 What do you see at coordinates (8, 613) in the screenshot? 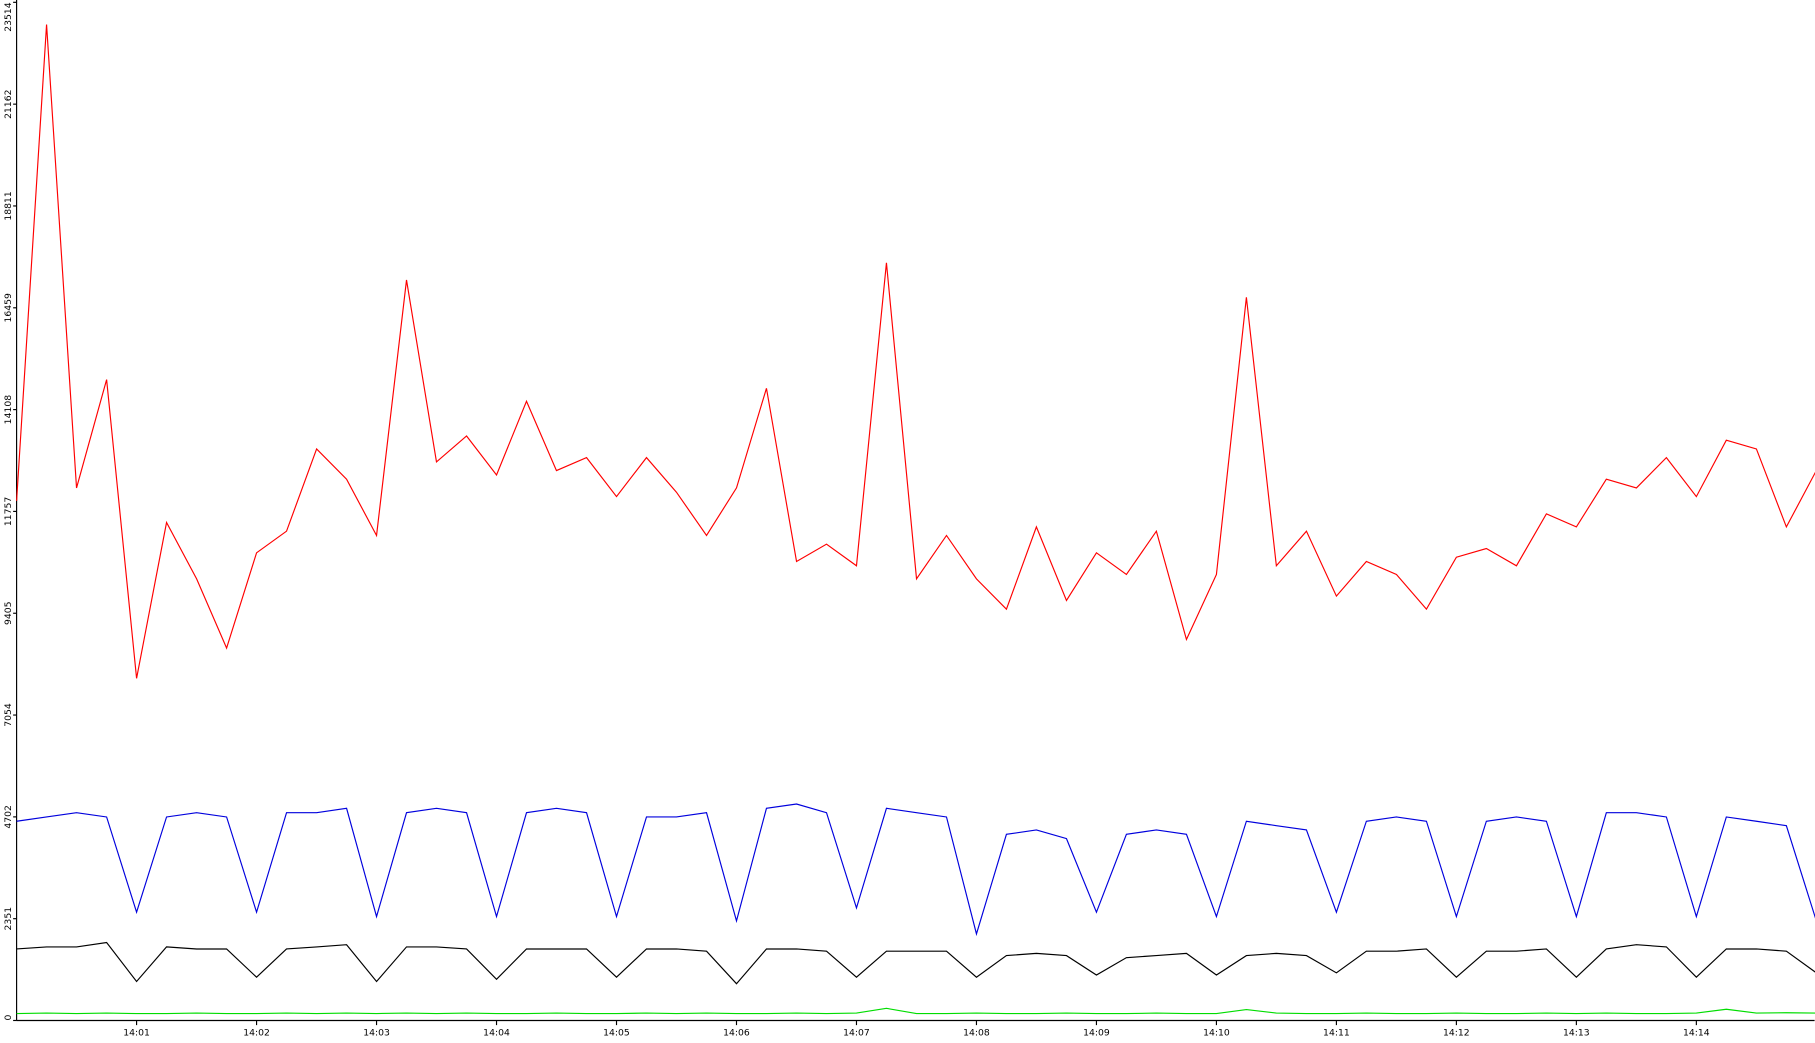
I see `y-tick-label: 9405` at bounding box center [8, 613].